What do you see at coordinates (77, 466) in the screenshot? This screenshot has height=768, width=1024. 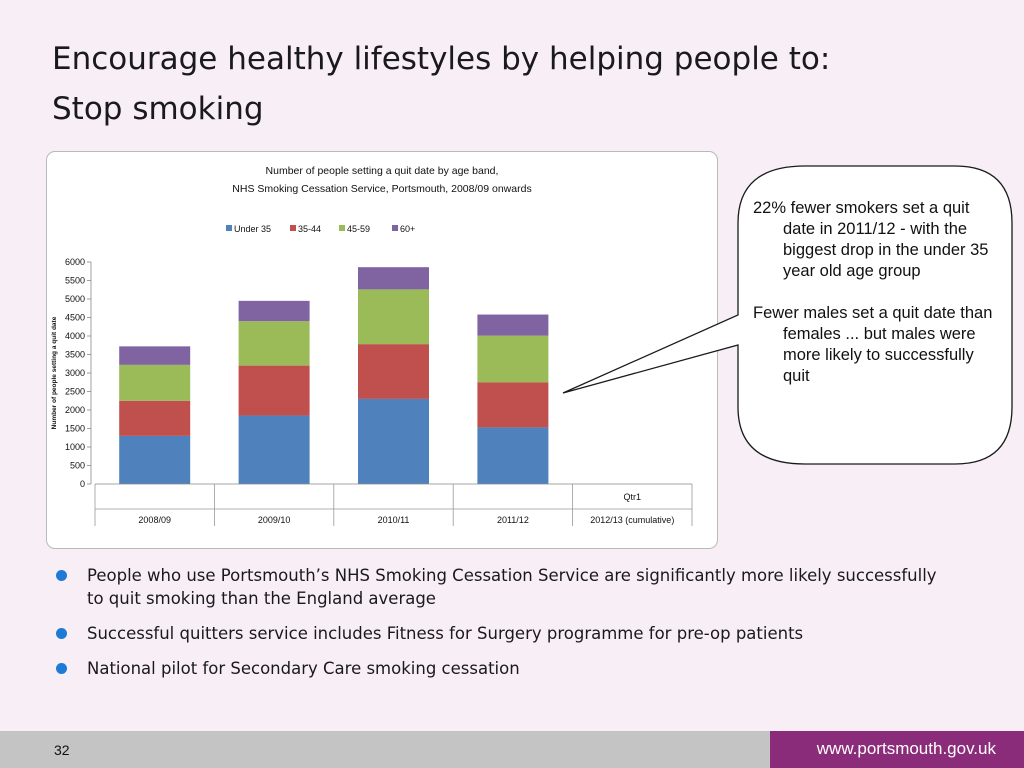 I see `y-tick-label: 500` at bounding box center [77, 466].